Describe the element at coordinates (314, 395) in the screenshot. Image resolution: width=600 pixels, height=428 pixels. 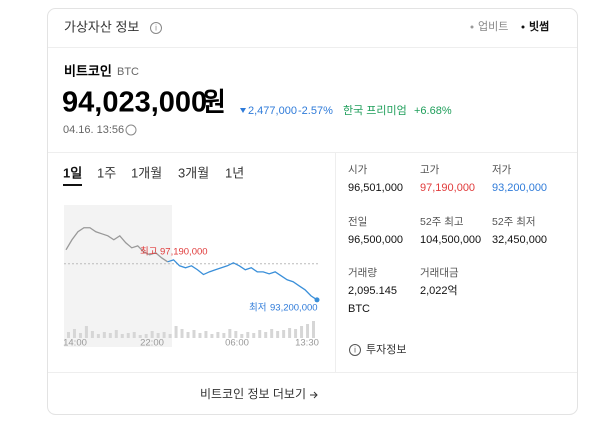
I see `arrow` at that location.